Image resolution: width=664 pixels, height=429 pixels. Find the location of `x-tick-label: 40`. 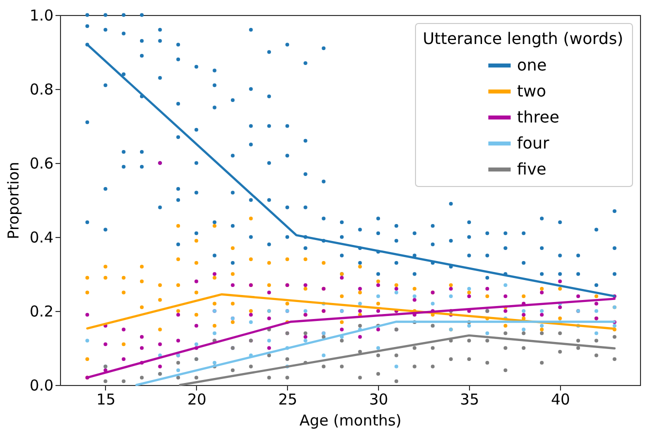

x-tick-label: 40 is located at coordinates (560, 399).